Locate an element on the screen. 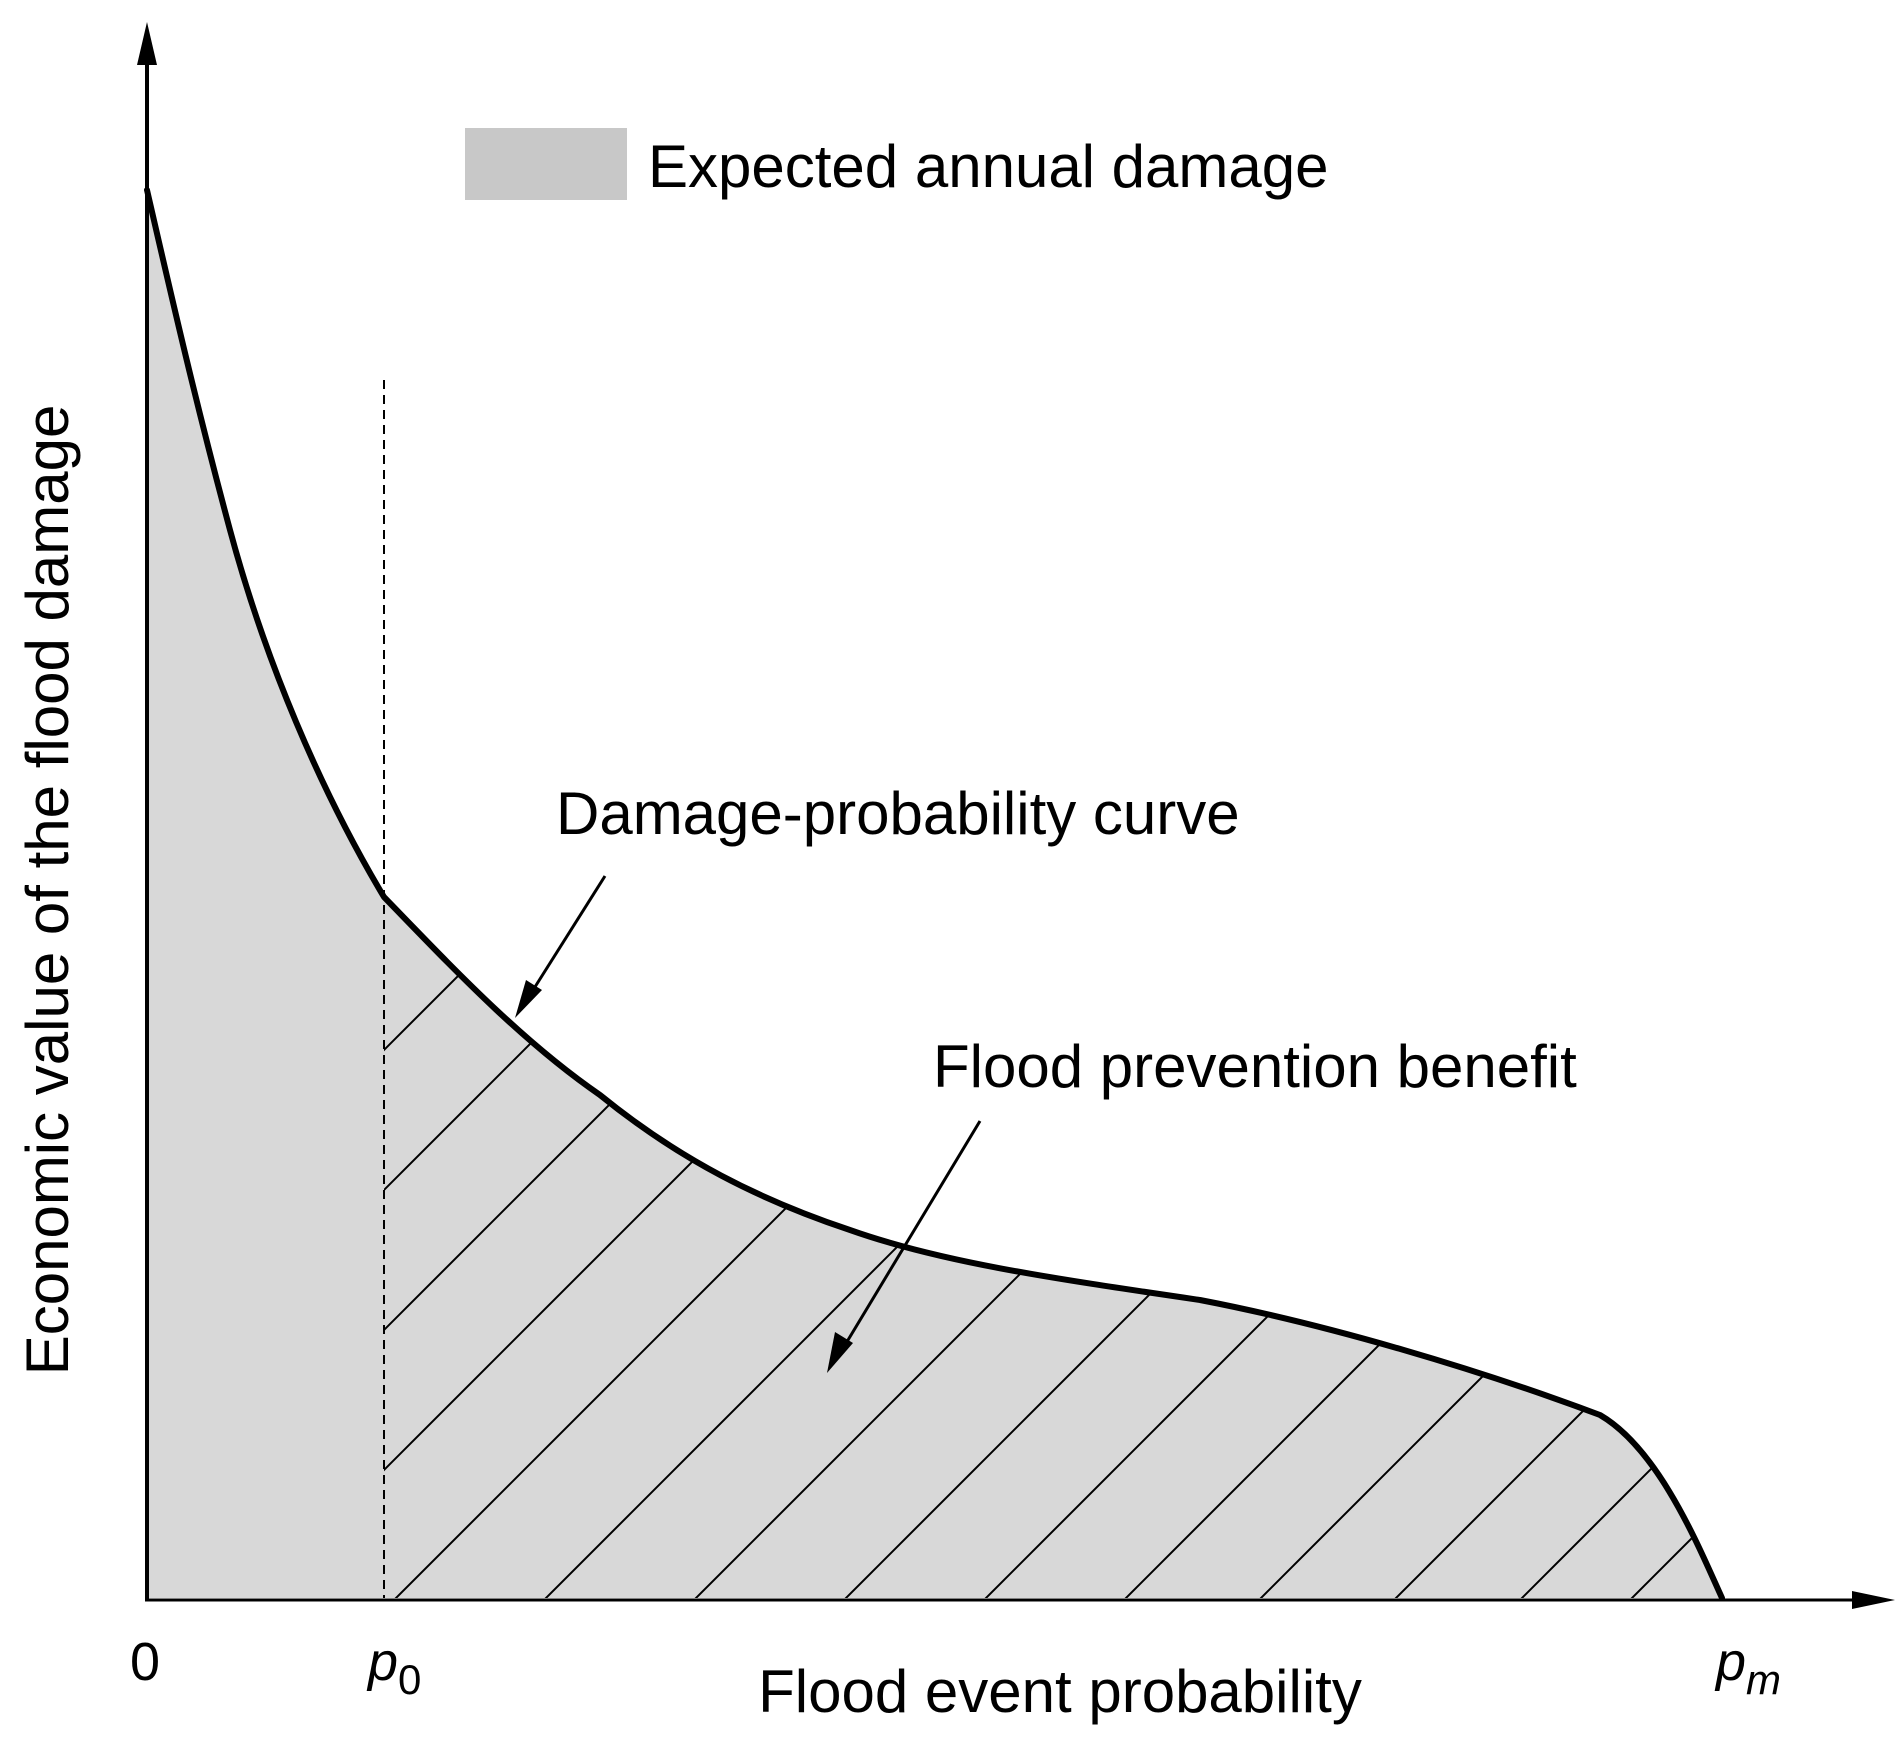 Image resolution: width=1902 pixels, height=1737 pixels. curve-annotation-arrowhead is located at coordinates (528, 999).